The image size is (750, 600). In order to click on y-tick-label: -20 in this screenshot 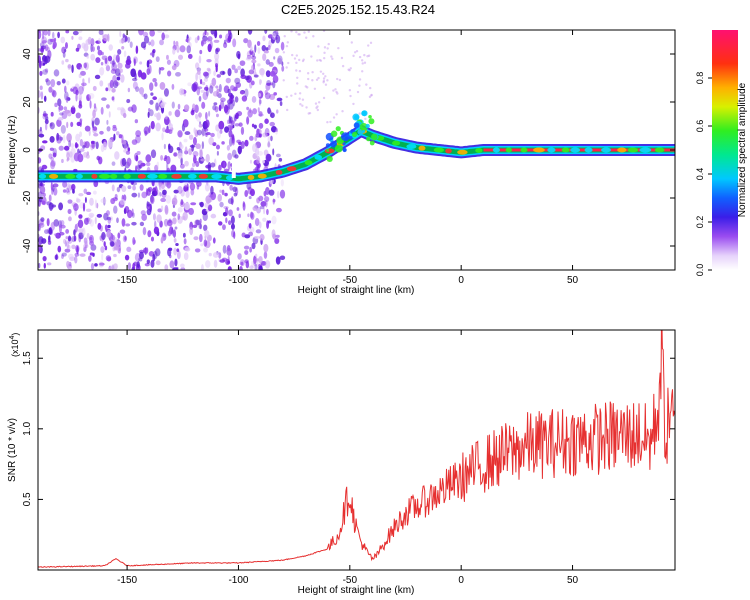, I will do `click(27, 197)`.